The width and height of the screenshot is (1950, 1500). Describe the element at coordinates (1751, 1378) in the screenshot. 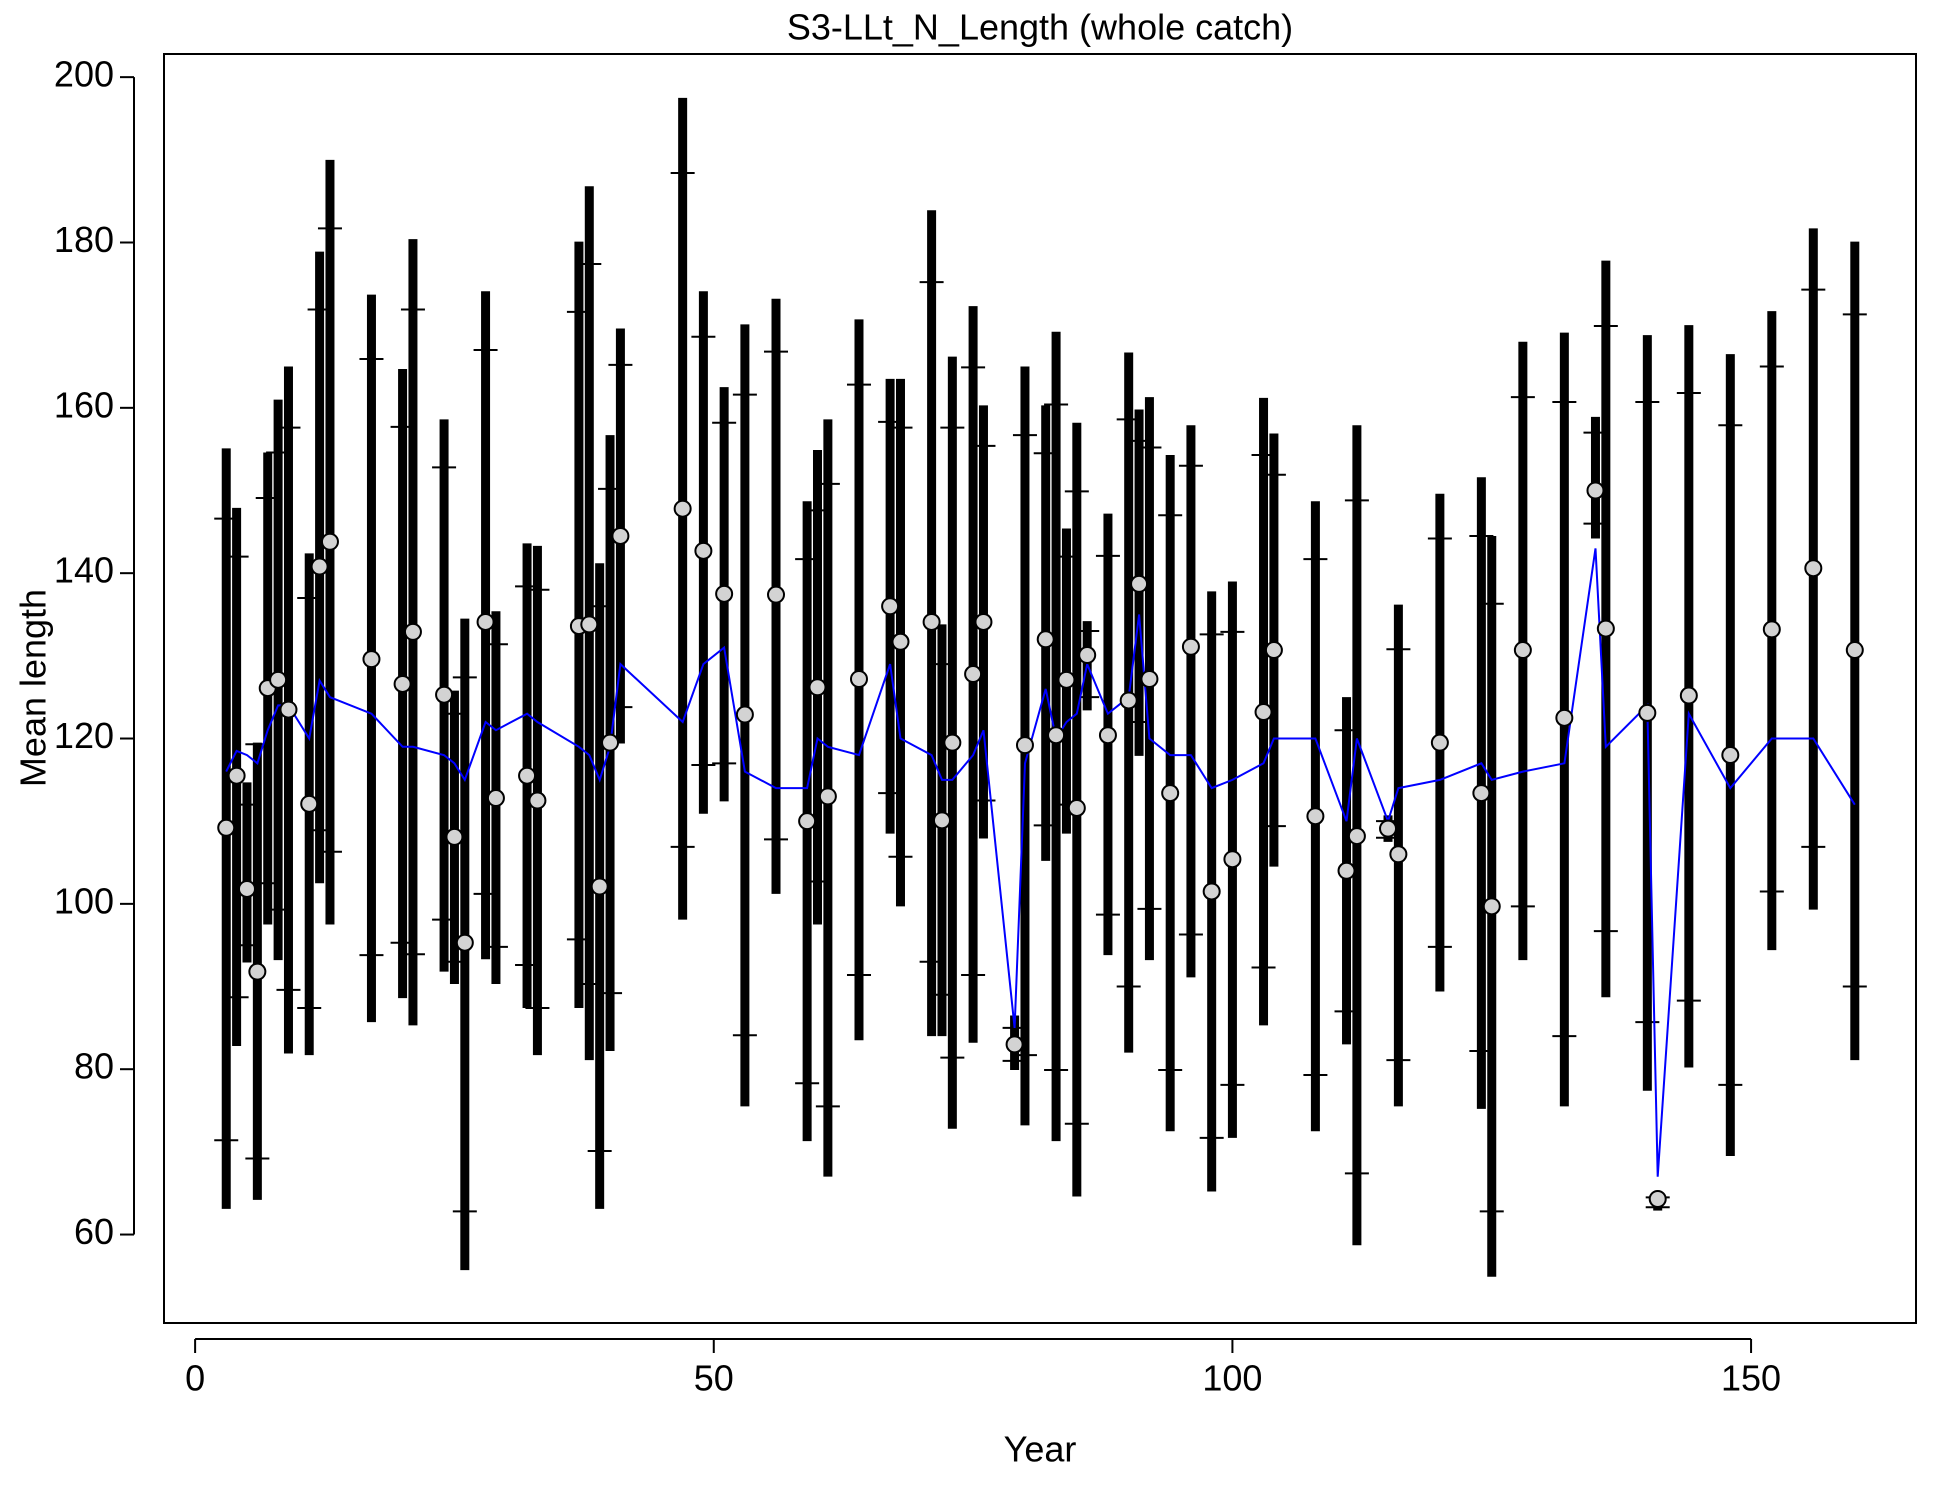

I see `x-tick-label: 150` at that location.